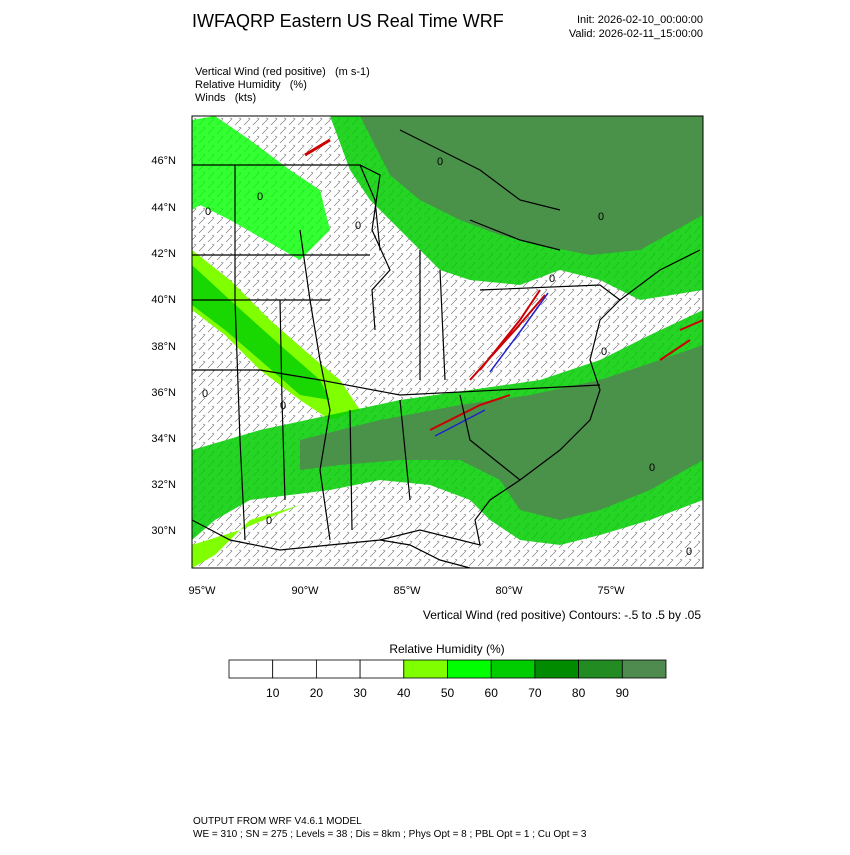 The width and height of the screenshot is (850, 855). I want to click on lon-labels: 95°W 90°W 85°W 80°W 75°W, so click(406, 591).